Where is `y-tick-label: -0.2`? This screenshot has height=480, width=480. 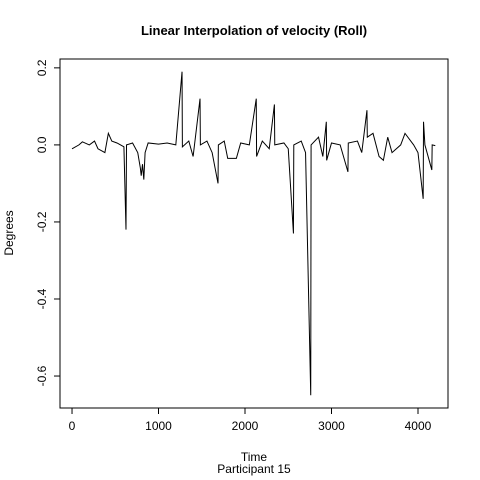
y-tick-label: -0.2 is located at coordinates (42, 221).